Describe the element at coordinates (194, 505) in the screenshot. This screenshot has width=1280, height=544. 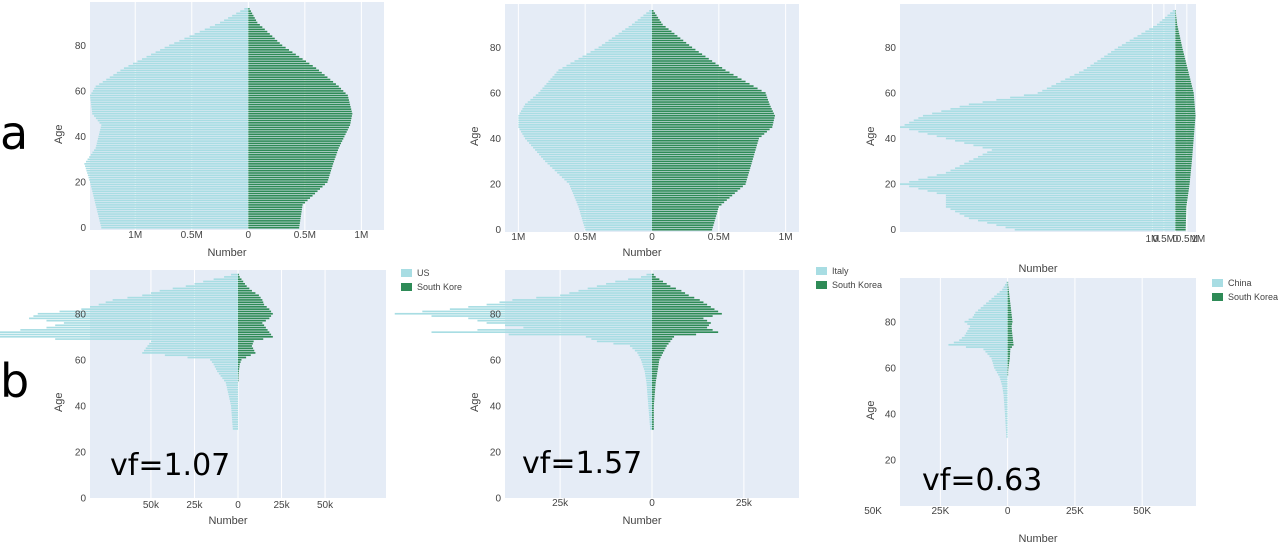
I see `x-tick-label: 25k` at that location.